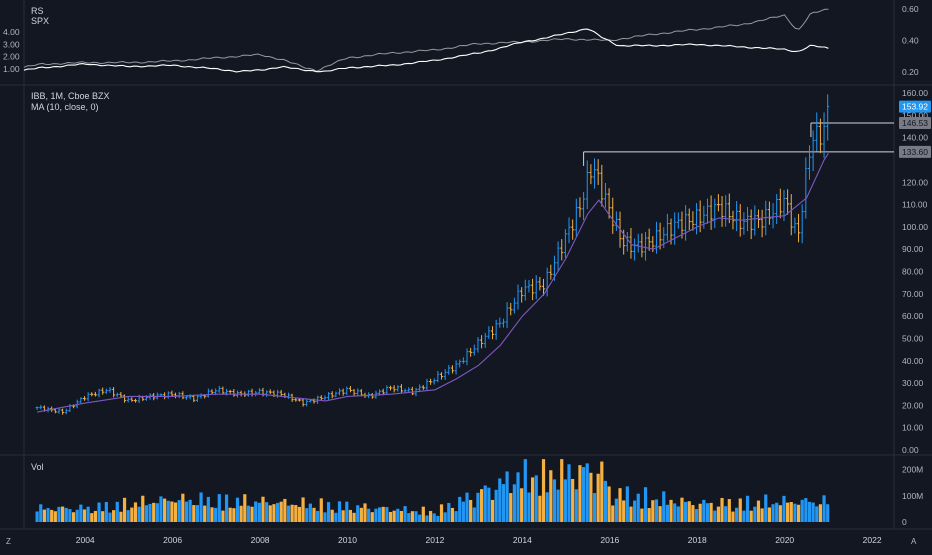 The height and width of the screenshot is (555, 932). Describe the element at coordinates (913, 338) in the screenshot. I see `price-tick-label: 50.00` at that location.